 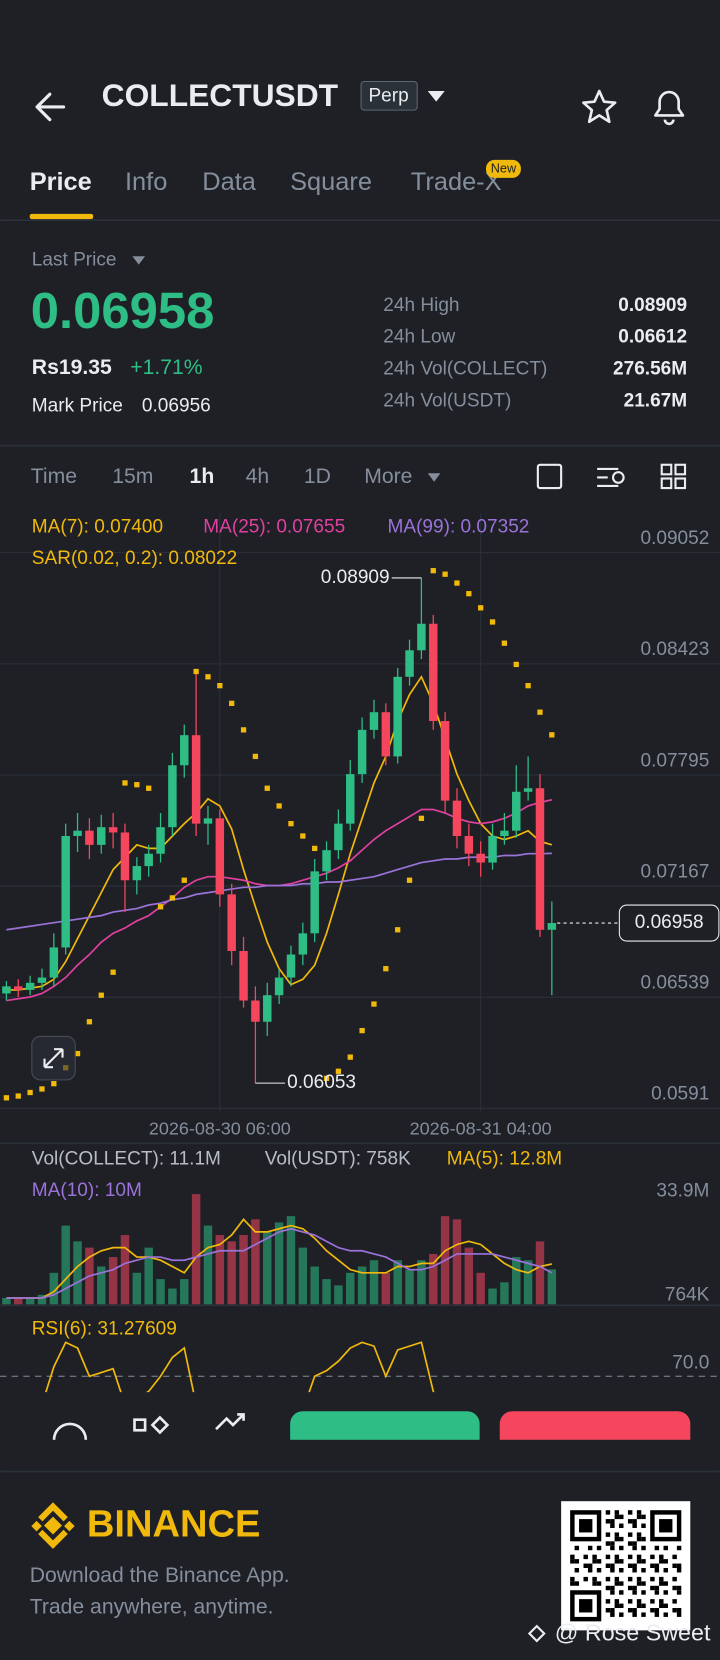 I want to click on favorite-button, so click(x=599, y=106).